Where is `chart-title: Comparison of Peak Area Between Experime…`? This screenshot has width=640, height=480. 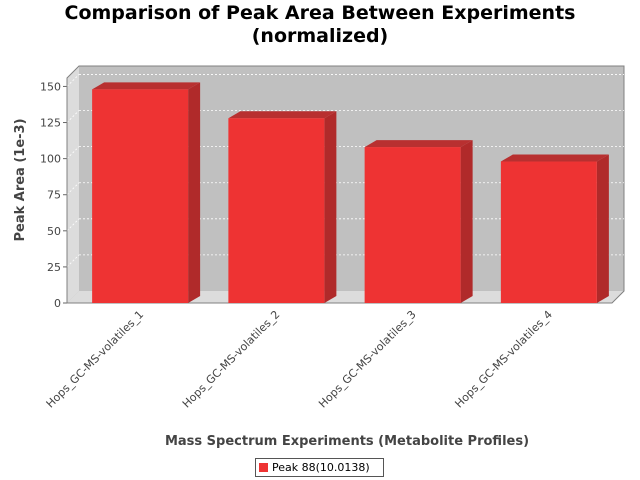
chart-title: Comparison of Peak Area Between Experime… is located at coordinates (320, 25).